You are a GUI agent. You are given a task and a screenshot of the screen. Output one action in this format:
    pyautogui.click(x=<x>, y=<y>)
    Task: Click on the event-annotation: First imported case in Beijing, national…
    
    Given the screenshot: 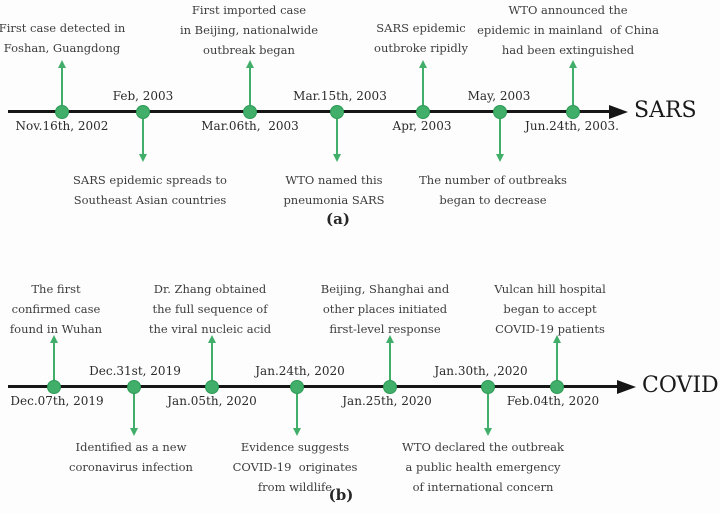 What is the action you would take?
    pyautogui.click(x=249, y=30)
    